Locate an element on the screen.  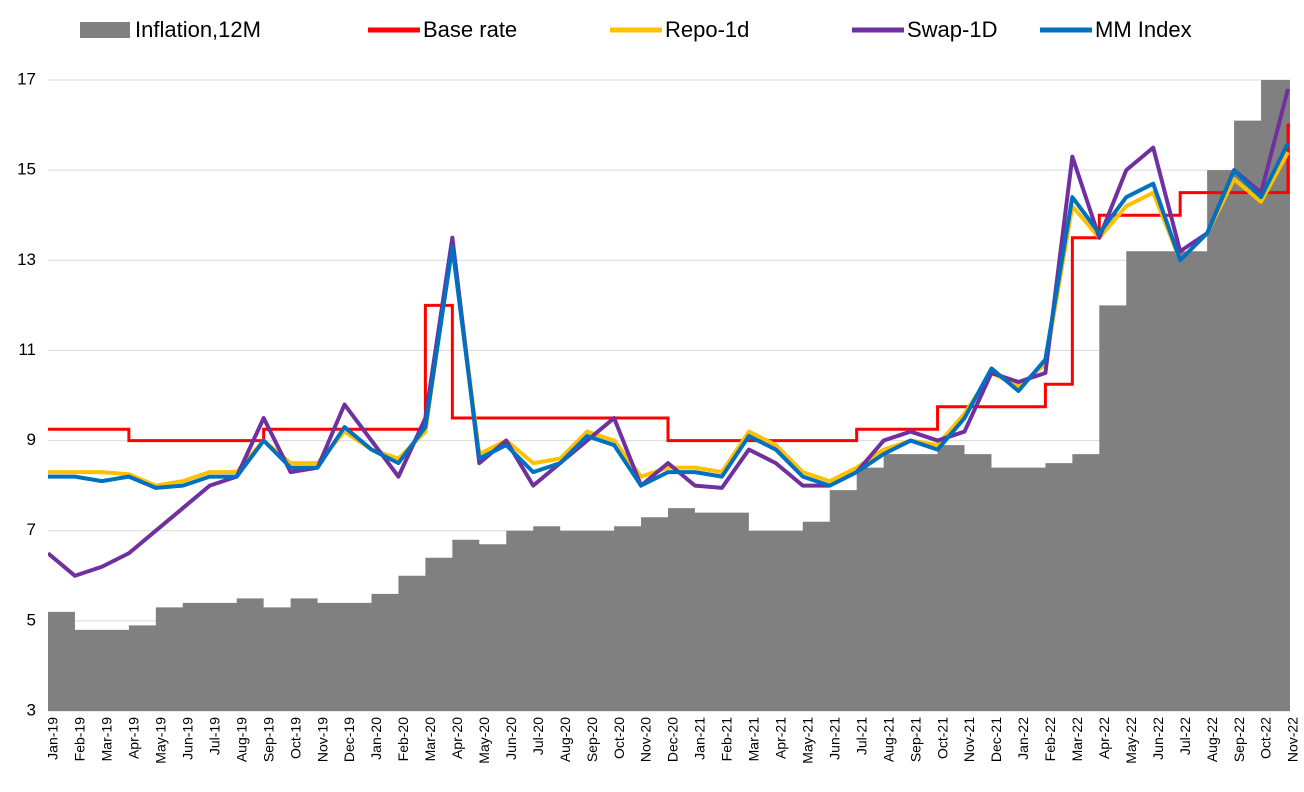
x-tick-label: May-20 is located at coordinates (484, 740).